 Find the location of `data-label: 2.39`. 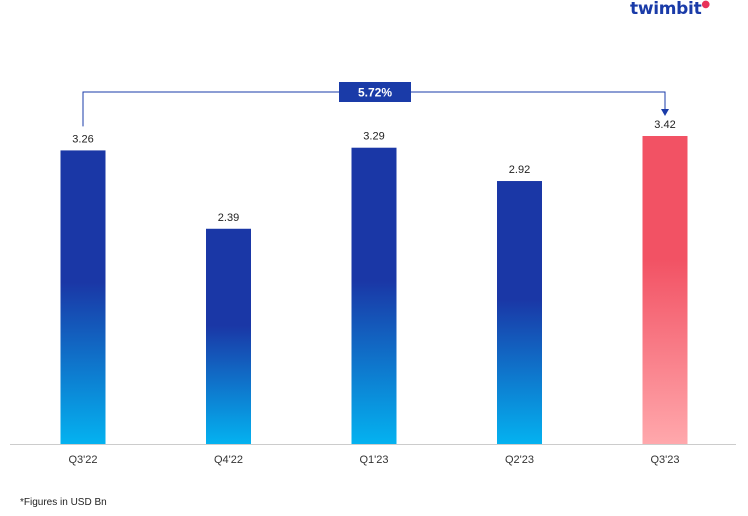

data-label: 2.39 is located at coordinates (228, 218).